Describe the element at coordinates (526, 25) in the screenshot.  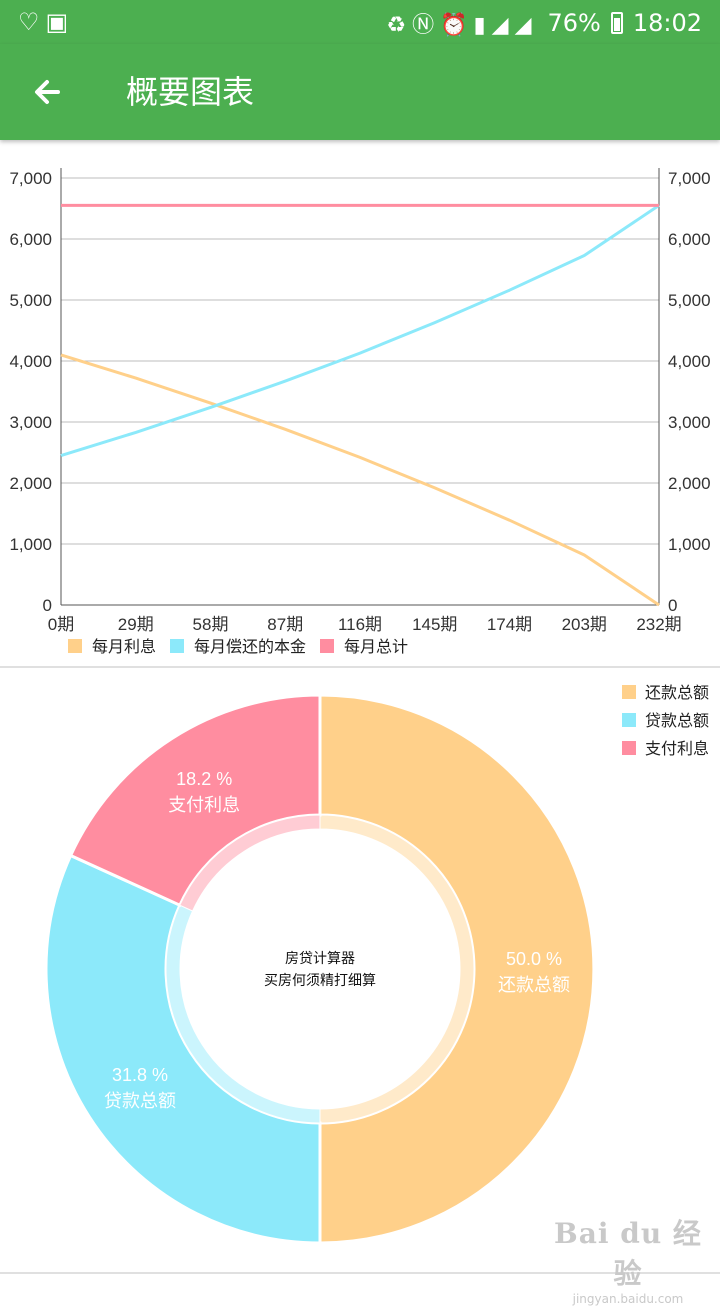
I see `signal-4g-icon: ◢` at that location.